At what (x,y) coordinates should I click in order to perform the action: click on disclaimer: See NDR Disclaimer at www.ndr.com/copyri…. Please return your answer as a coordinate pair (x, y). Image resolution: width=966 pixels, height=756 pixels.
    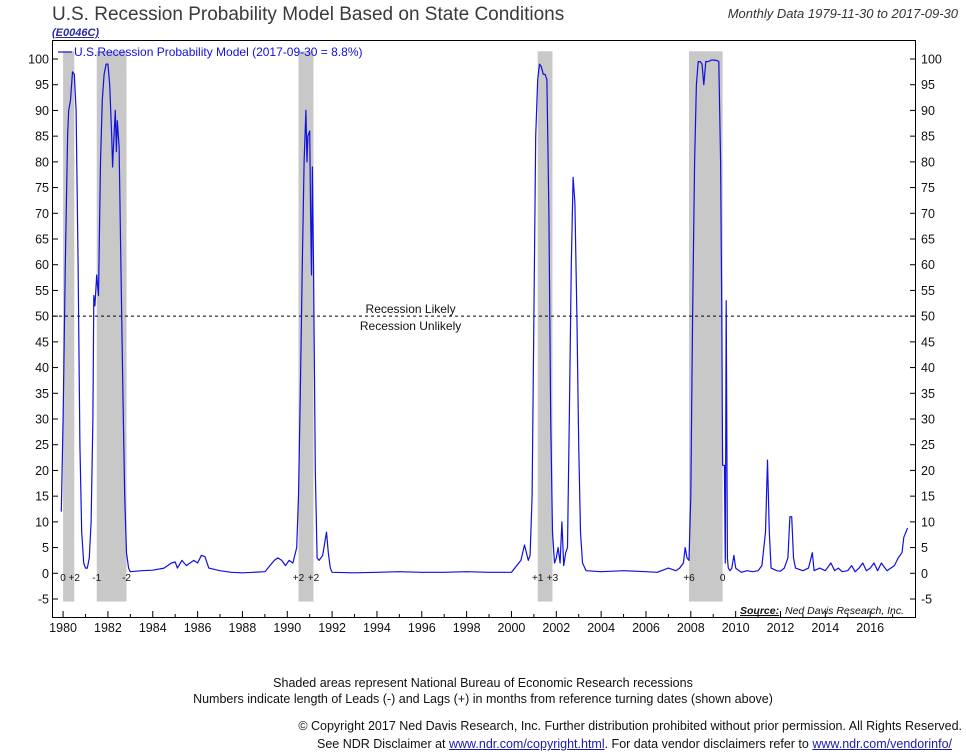
    Looking at the image, I should click on (634, 744).